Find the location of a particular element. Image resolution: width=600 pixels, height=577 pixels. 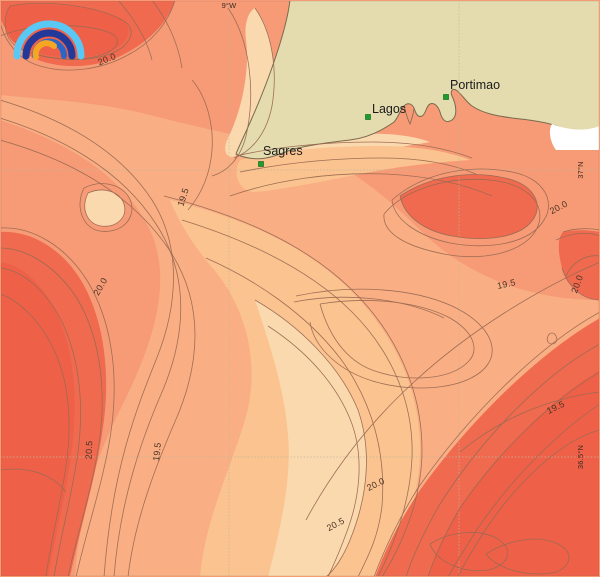

city-marker-sagres is located at coordinates (261, 164).